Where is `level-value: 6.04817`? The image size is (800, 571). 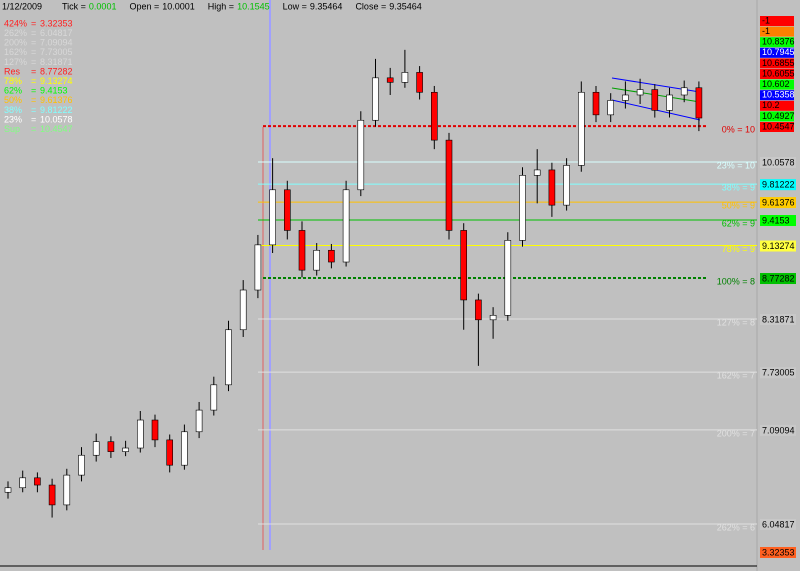
level-value: 6.04817 is located at coordinates (56, 33).